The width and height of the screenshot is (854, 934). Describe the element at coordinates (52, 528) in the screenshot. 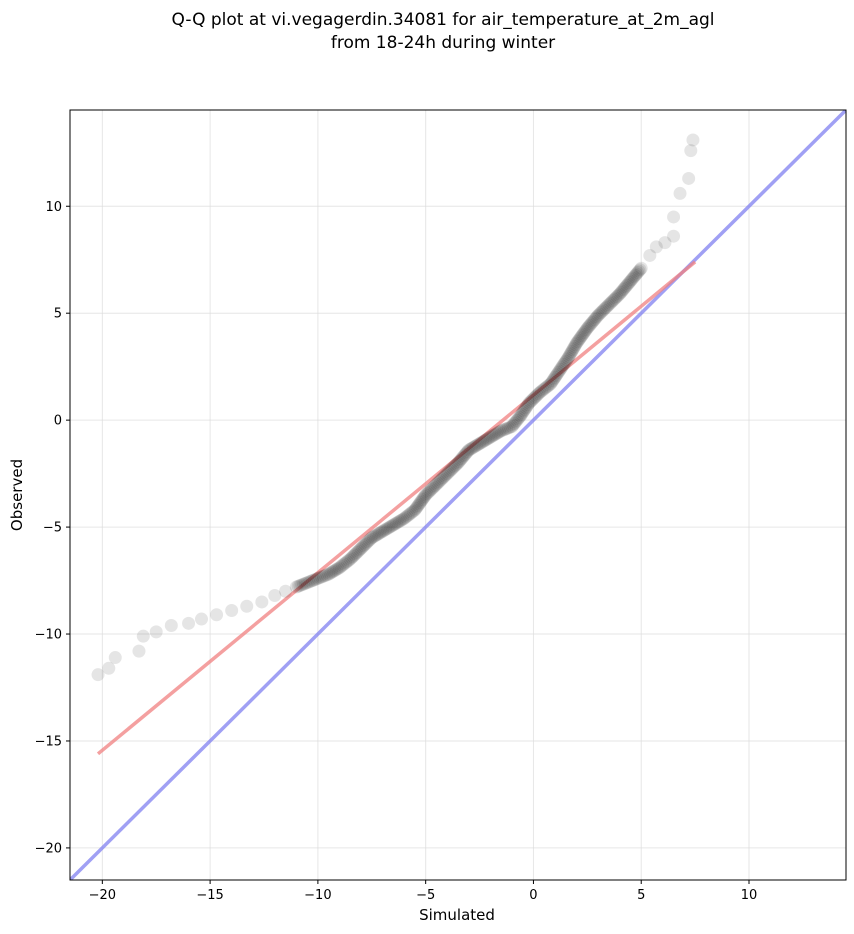

I see `y-axis-ticks: −20 −15 −10 −5 0 5 10` at that location.